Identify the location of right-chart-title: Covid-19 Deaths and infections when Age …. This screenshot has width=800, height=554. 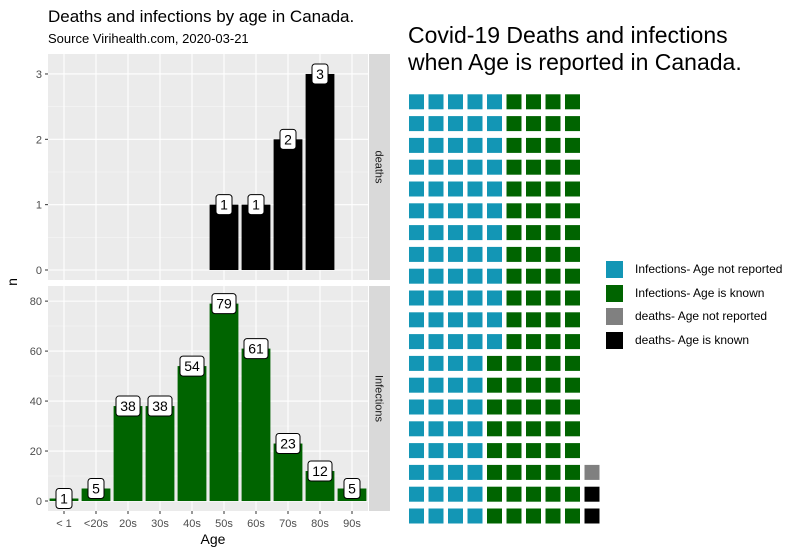
(598, 49).